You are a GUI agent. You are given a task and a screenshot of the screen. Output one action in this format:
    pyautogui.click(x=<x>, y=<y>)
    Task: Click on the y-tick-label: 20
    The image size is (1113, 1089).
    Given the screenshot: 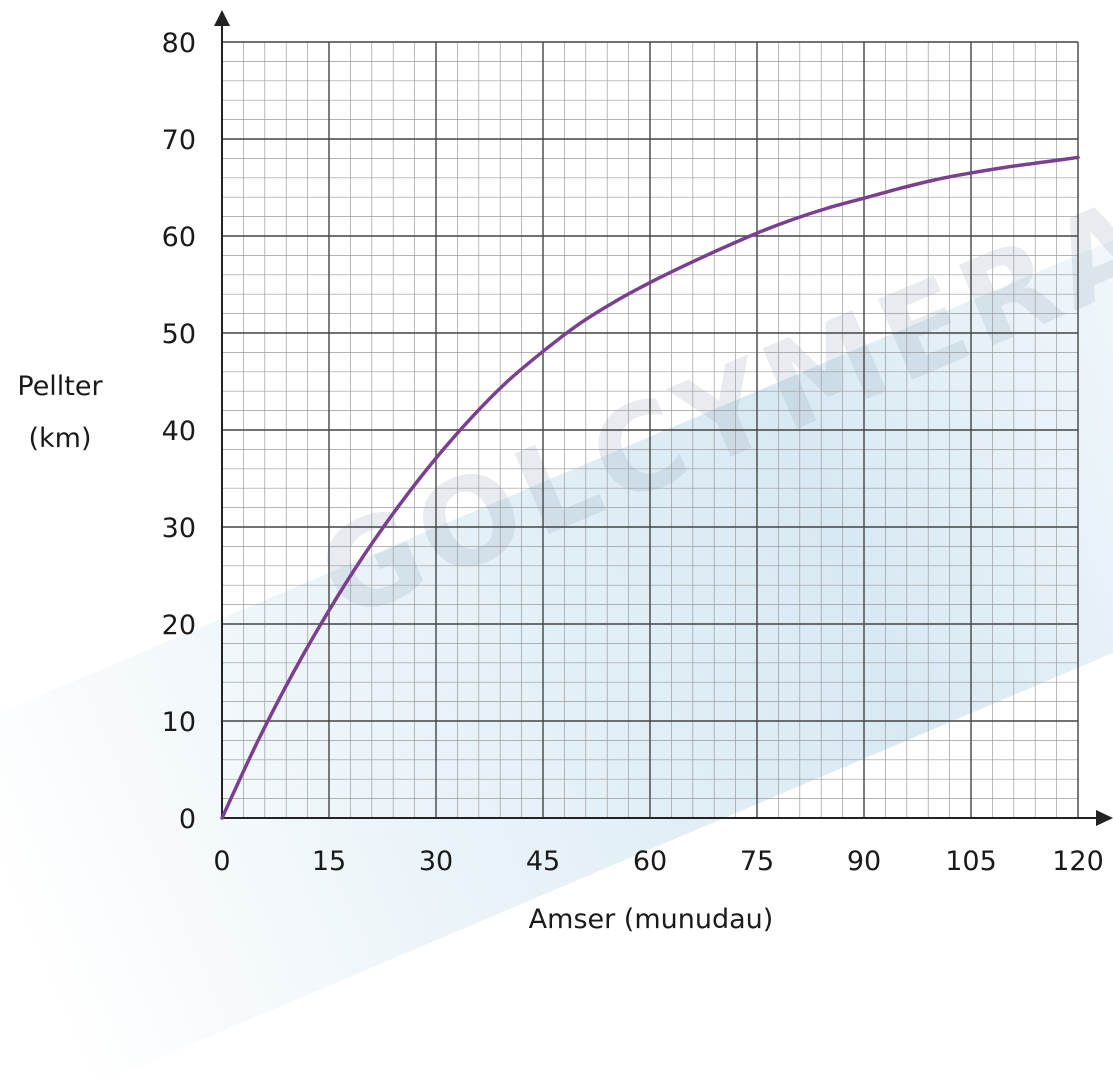 What is the action you would take?
    pyautogui.click(x=179, y=625)
    